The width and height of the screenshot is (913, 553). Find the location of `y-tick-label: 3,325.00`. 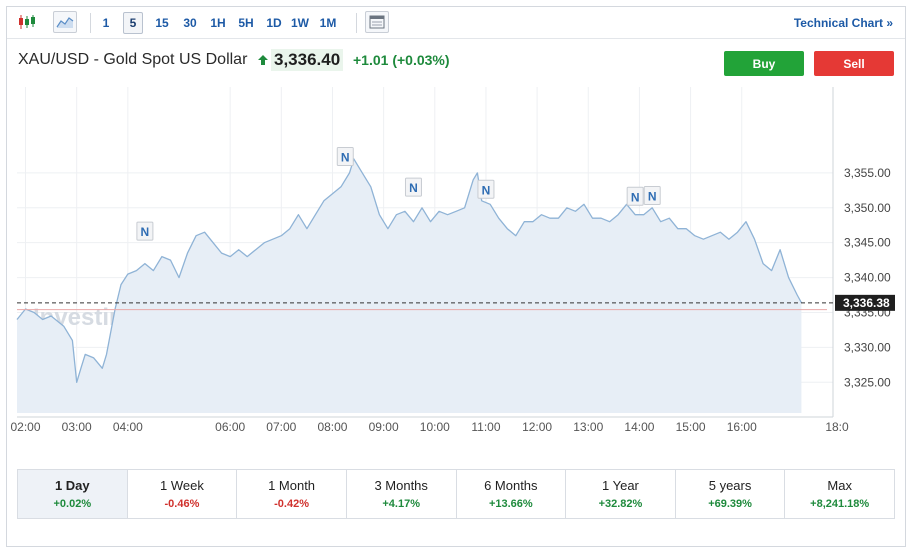

y-tick-label: 3,325.00 is located at coordinates (867, 382).